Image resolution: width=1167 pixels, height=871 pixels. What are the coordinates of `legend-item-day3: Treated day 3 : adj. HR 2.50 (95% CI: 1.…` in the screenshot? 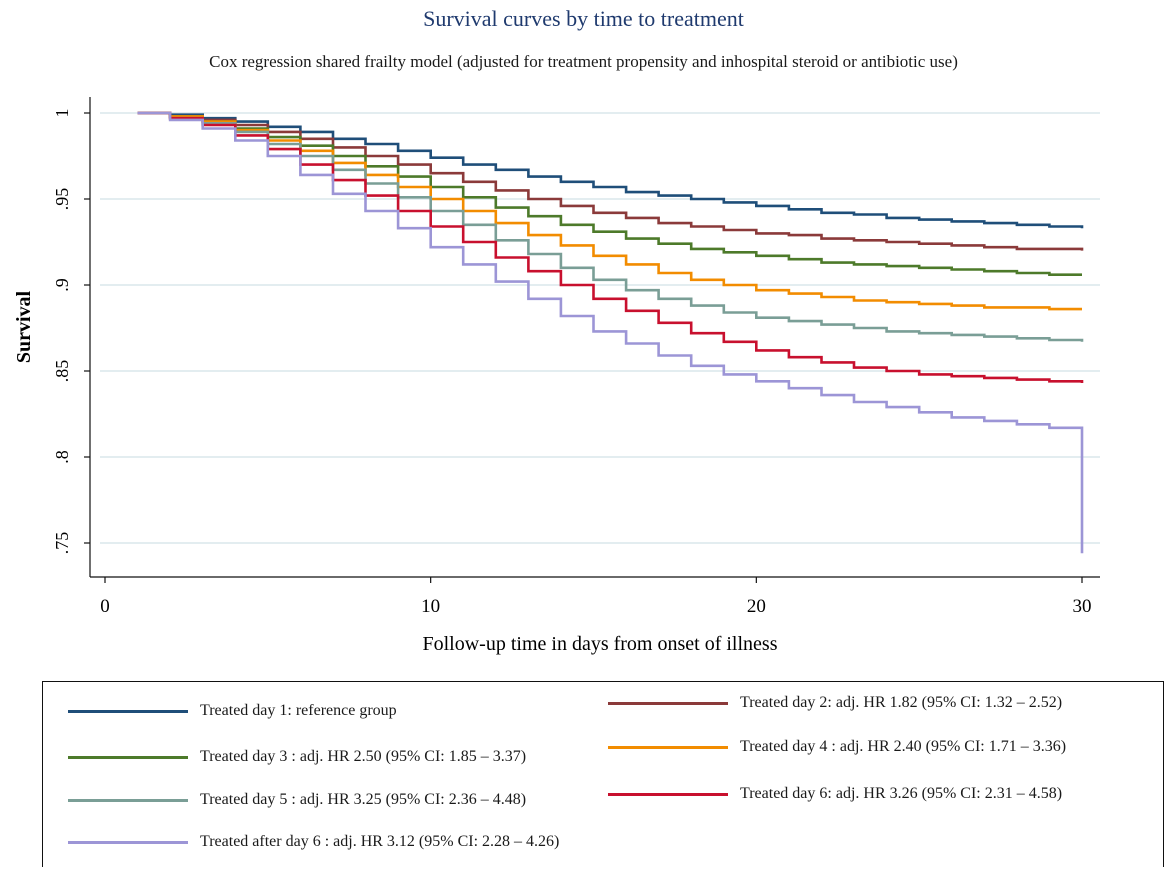 It's located at (297, 757).